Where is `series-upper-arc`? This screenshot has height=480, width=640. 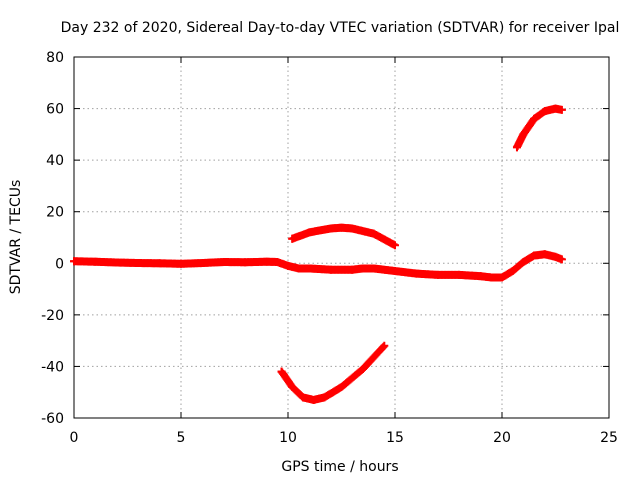 series-upper-arc is located at coordinates (343, 236).